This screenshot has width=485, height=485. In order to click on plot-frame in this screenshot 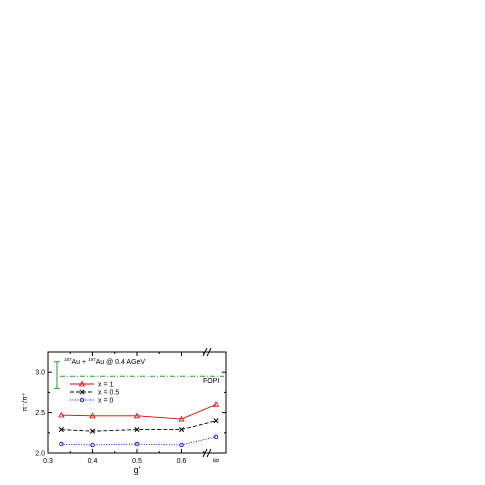, I will do `click(137, 402)`.